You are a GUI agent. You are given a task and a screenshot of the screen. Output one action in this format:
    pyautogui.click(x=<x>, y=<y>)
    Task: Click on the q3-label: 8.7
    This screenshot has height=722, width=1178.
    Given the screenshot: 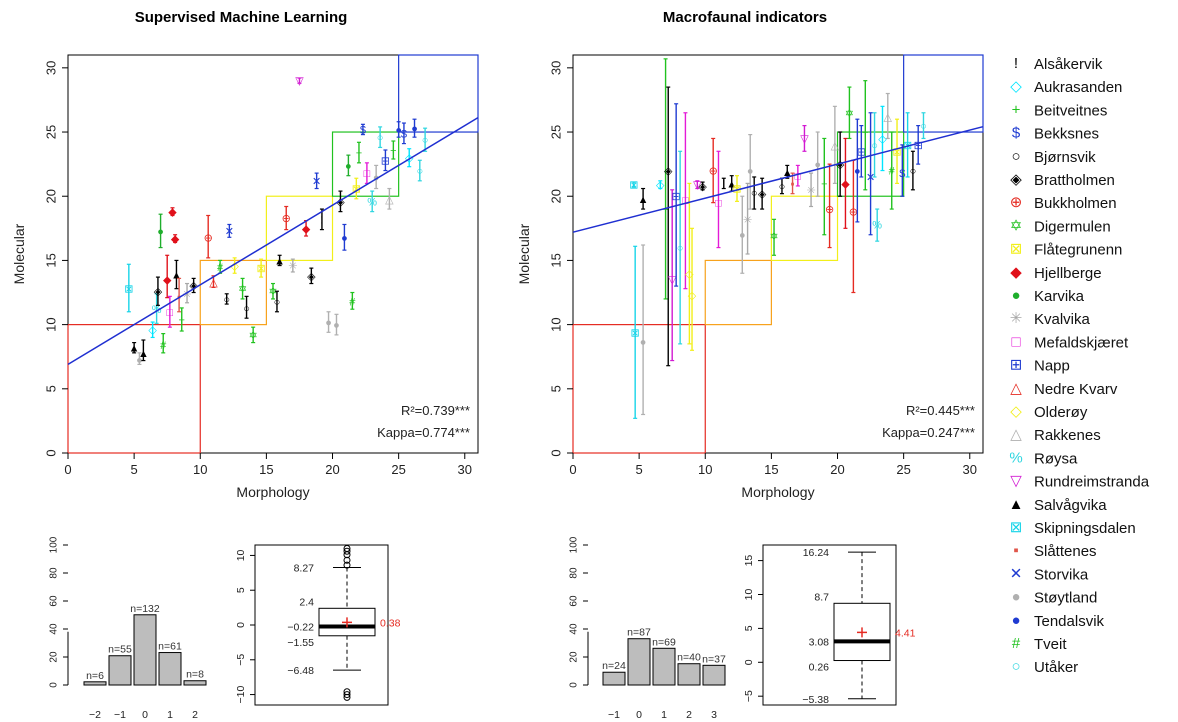 What is the action you would take?
    pyautogui.click(x=821, y=597)
    